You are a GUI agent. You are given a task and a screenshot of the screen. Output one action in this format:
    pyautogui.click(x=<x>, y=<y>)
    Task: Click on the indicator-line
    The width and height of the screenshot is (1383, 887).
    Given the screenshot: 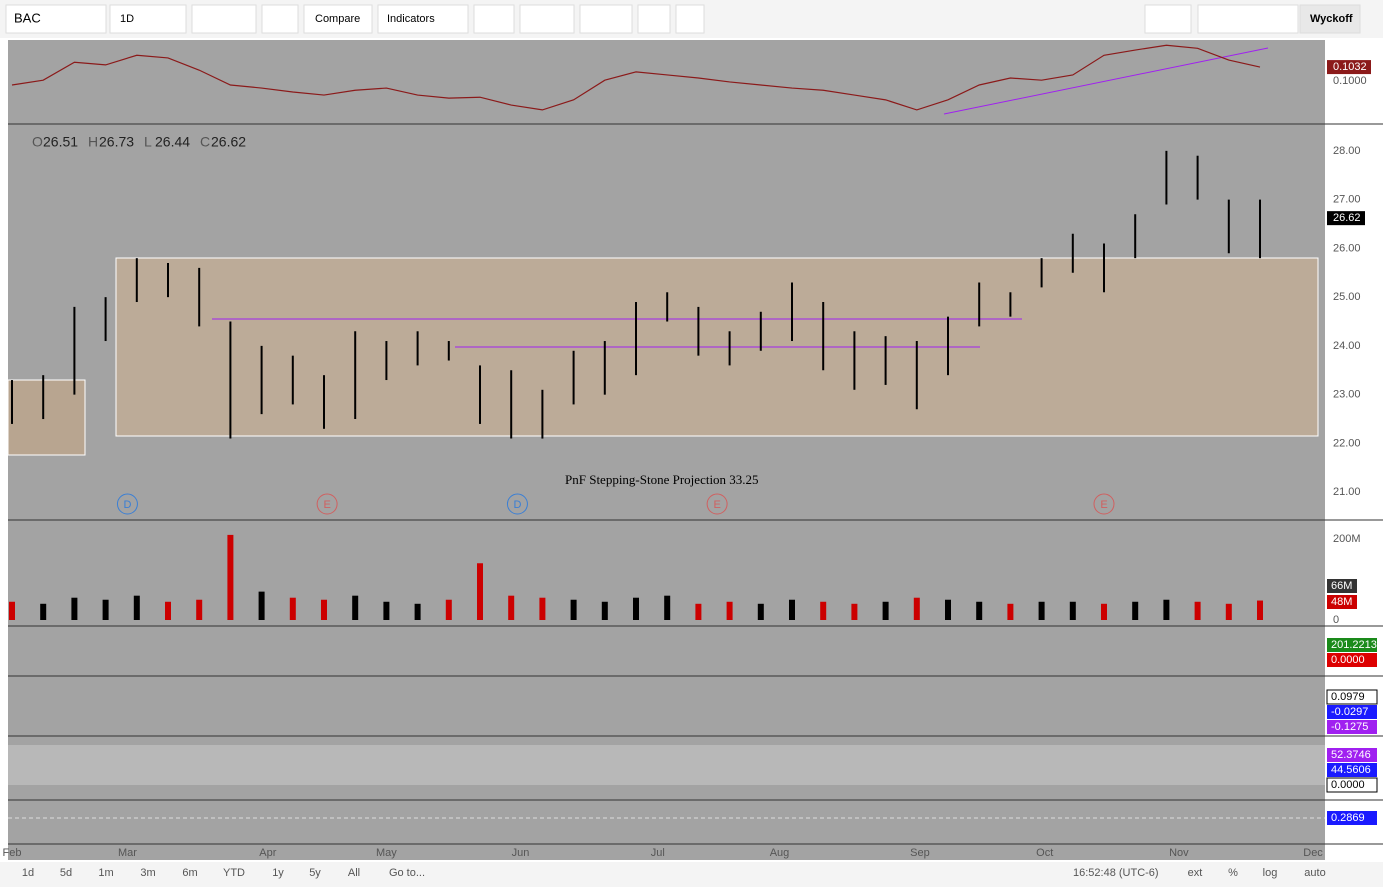 What is the action you would take?
    pyautogui.click(x=636, y=77)
    